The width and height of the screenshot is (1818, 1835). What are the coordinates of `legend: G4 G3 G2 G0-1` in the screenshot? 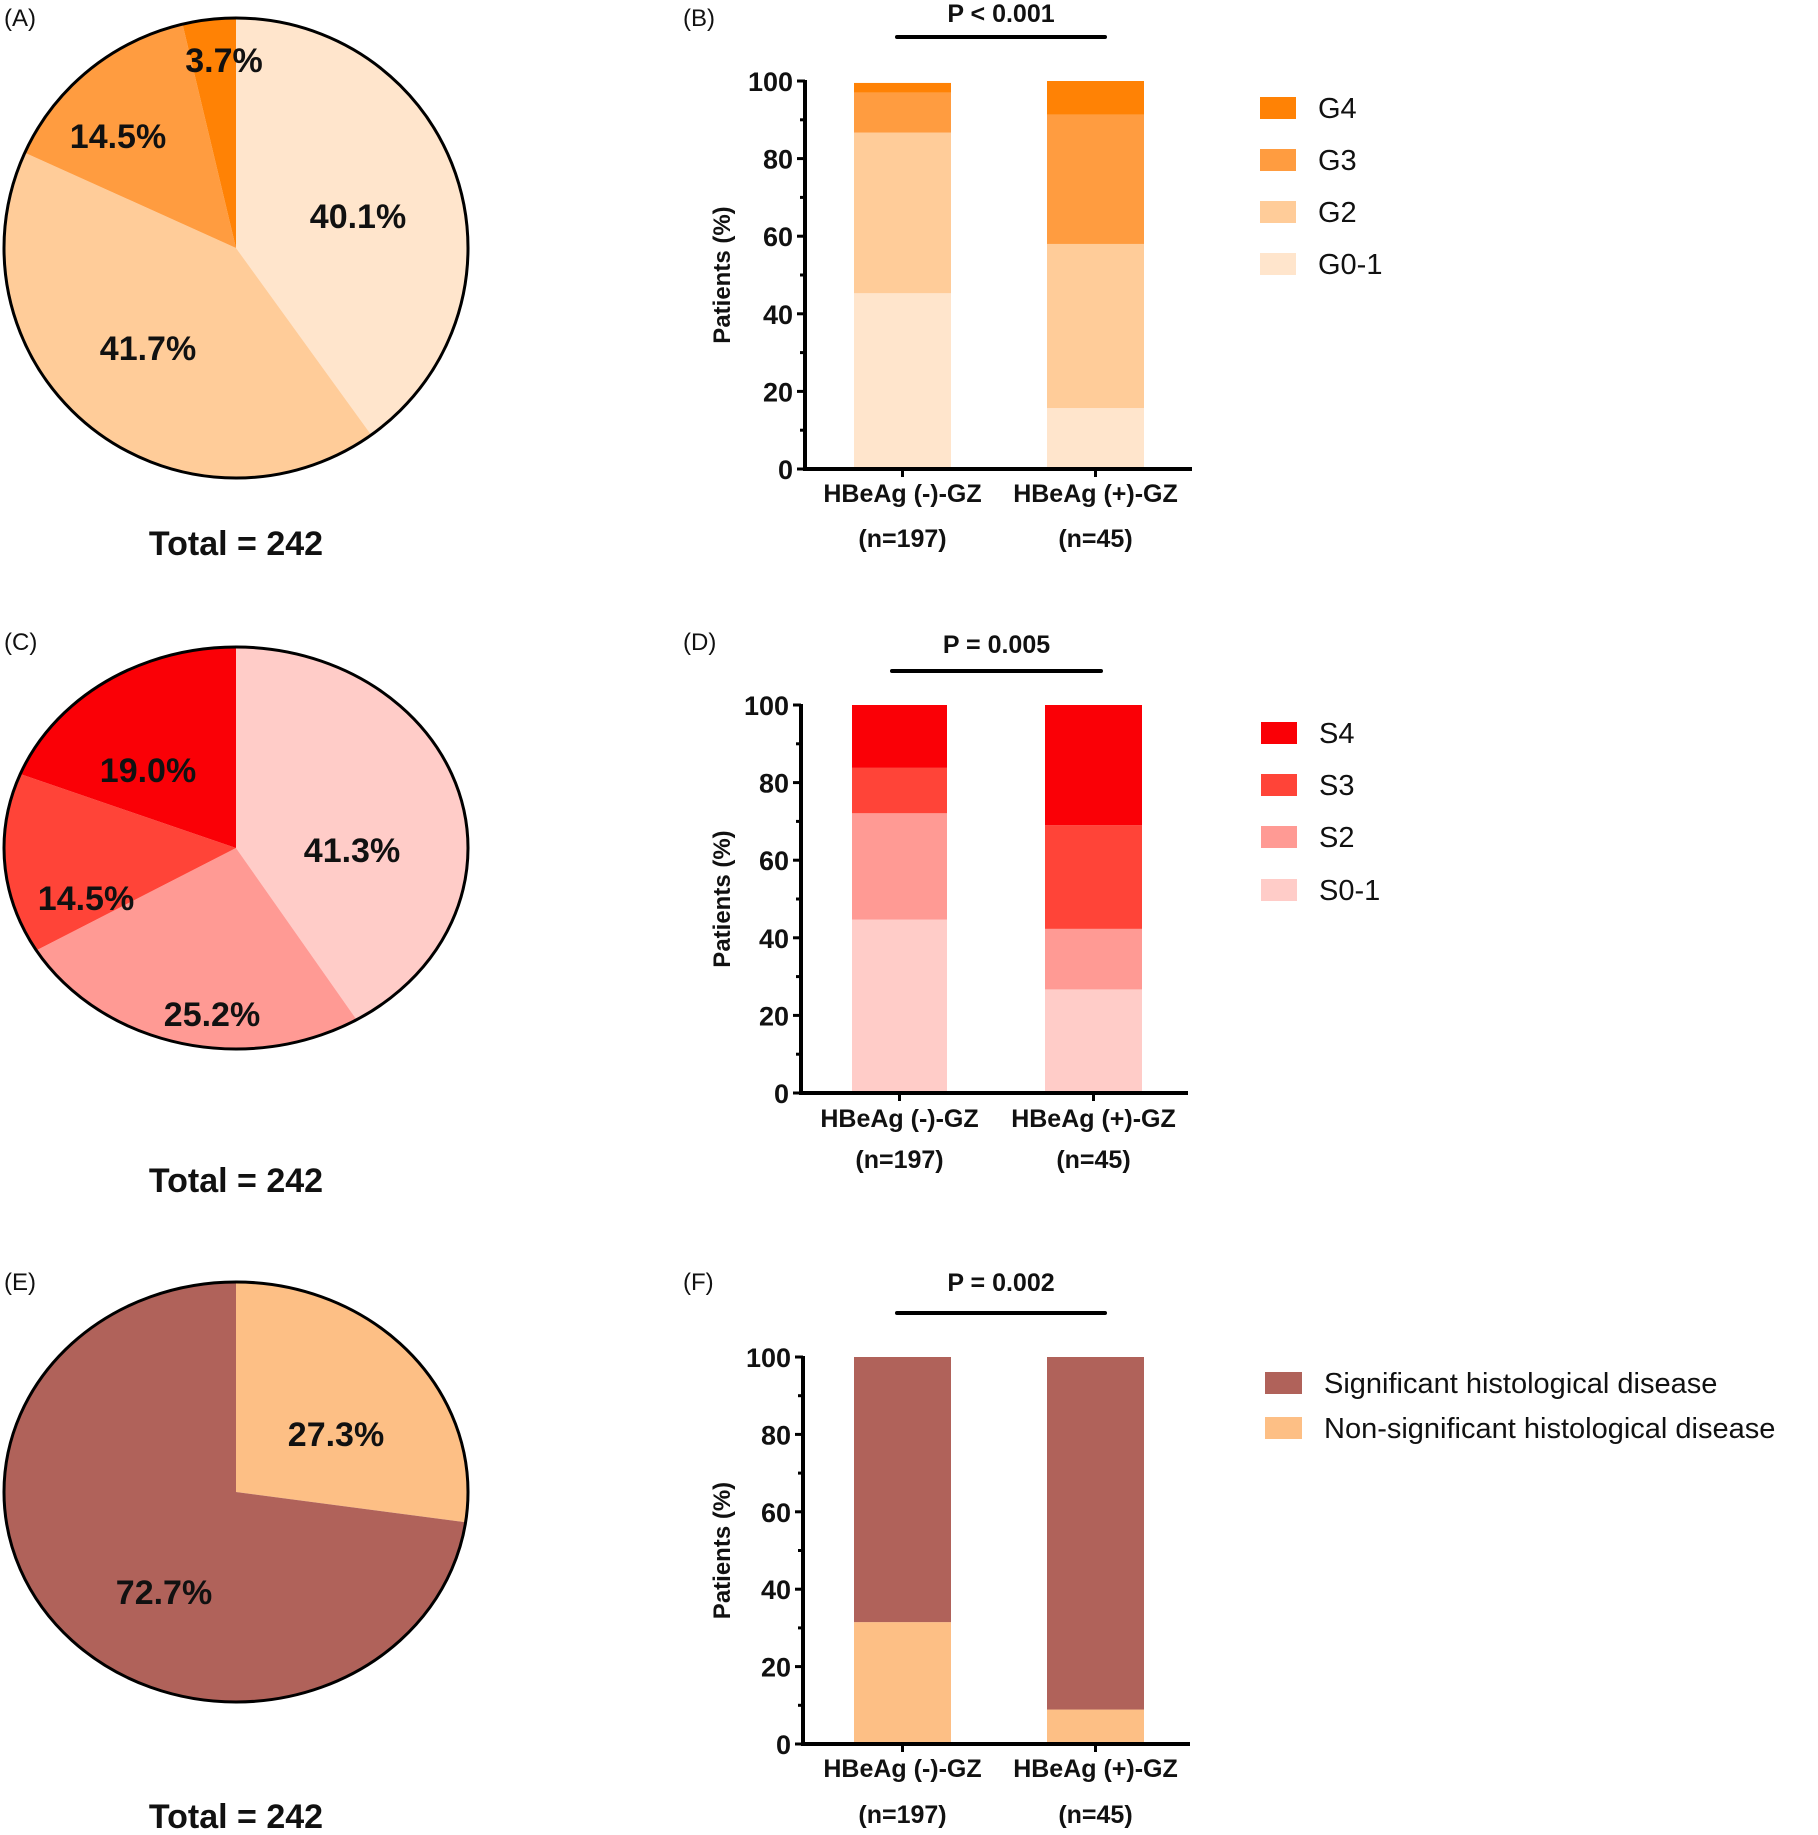 It's located at (1321, 187).